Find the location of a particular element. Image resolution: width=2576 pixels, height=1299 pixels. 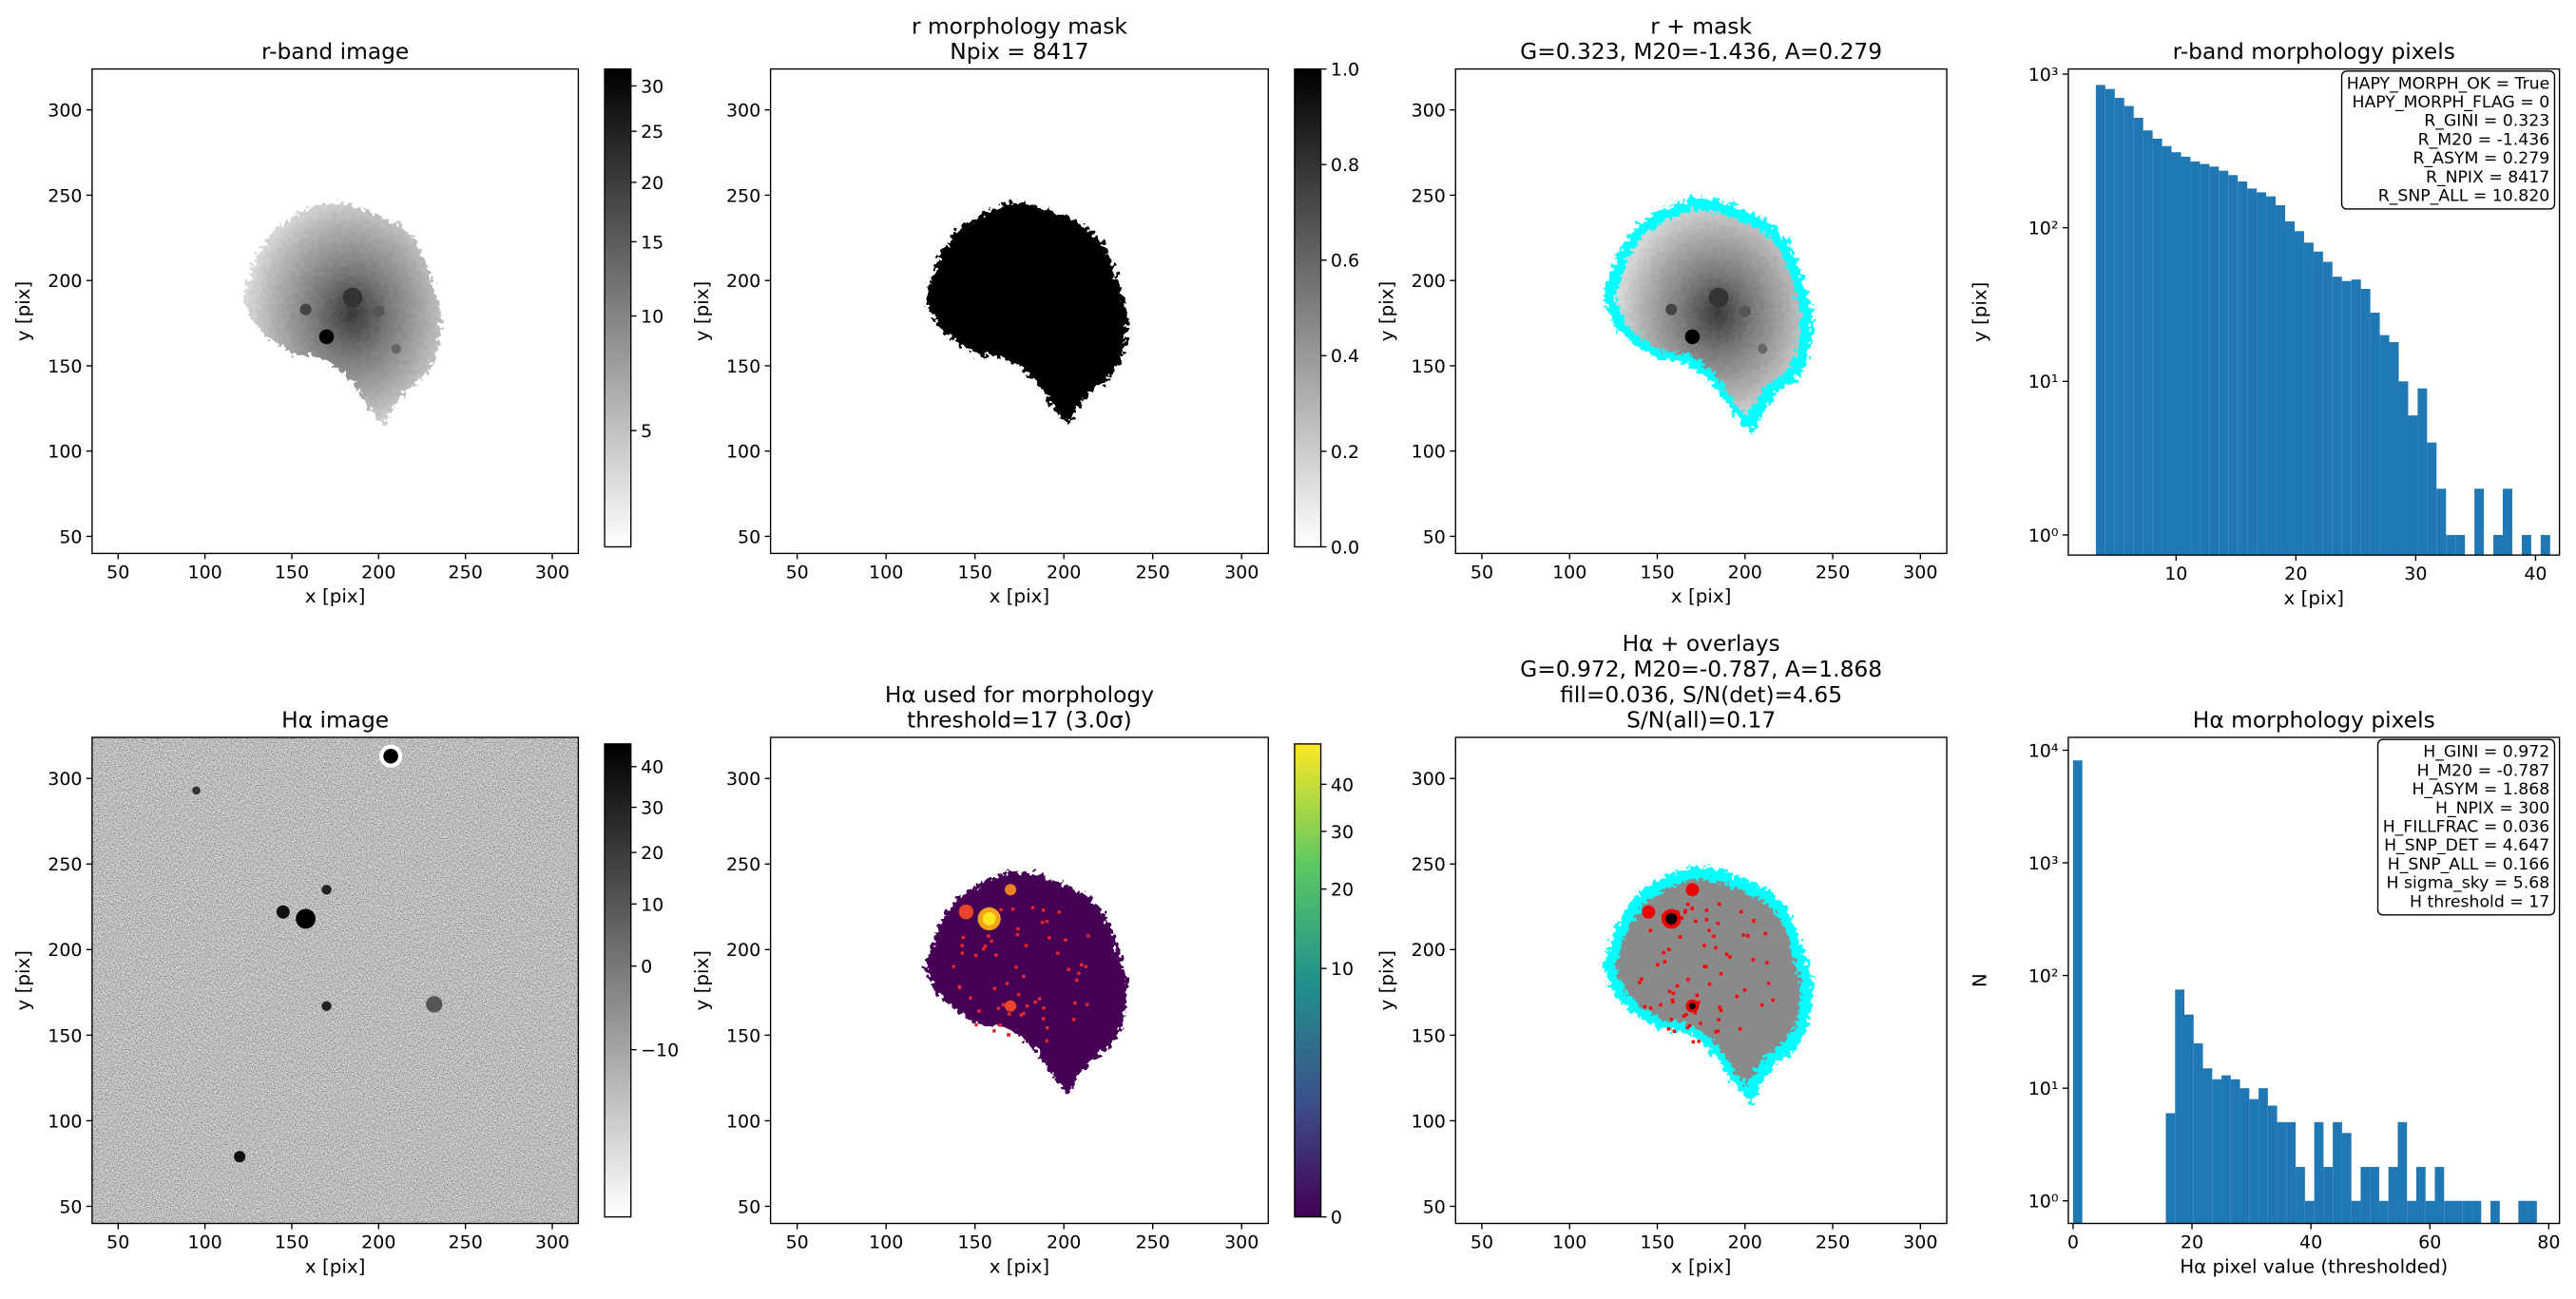

x-tick-label: 0 is located at coordinates (2073, 1242).